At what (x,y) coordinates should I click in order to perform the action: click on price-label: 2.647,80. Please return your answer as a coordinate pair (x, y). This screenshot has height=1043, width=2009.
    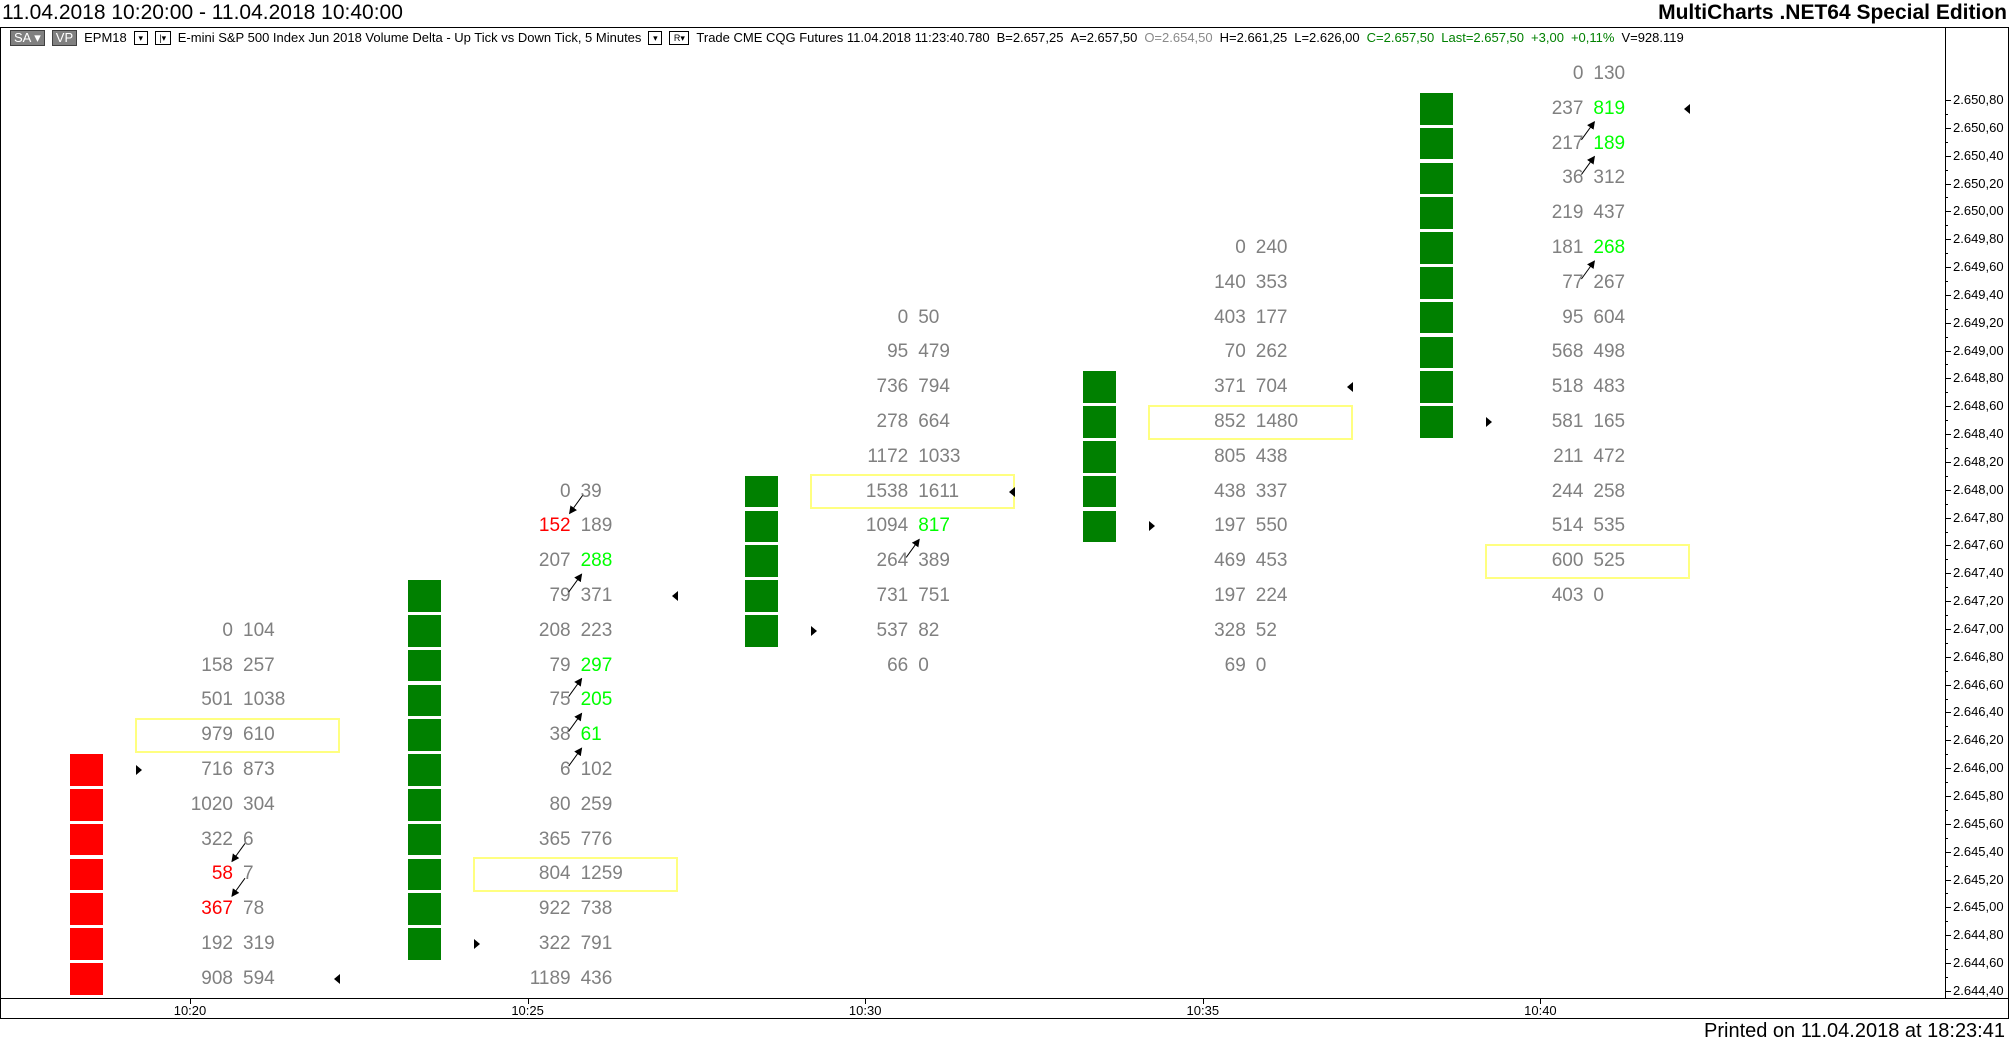
    Looking at the image, I should click on (1978, 517).